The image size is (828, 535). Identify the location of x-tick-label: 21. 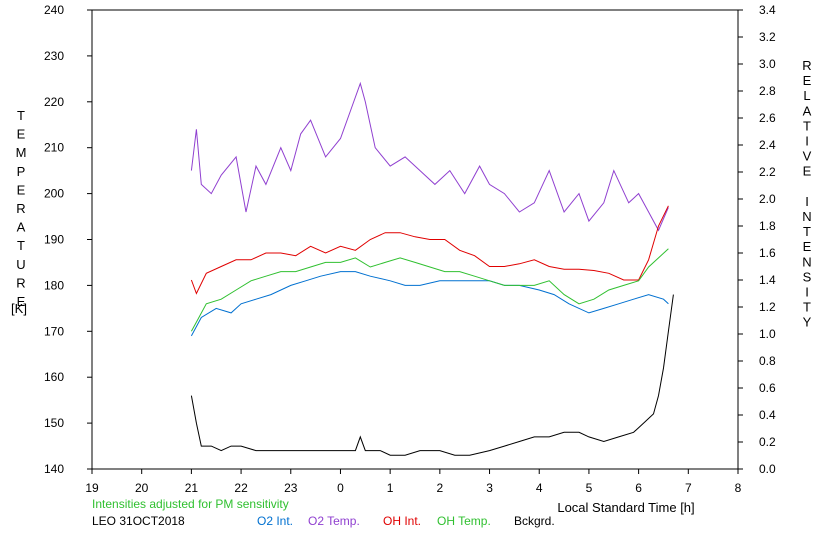
(192, 488).